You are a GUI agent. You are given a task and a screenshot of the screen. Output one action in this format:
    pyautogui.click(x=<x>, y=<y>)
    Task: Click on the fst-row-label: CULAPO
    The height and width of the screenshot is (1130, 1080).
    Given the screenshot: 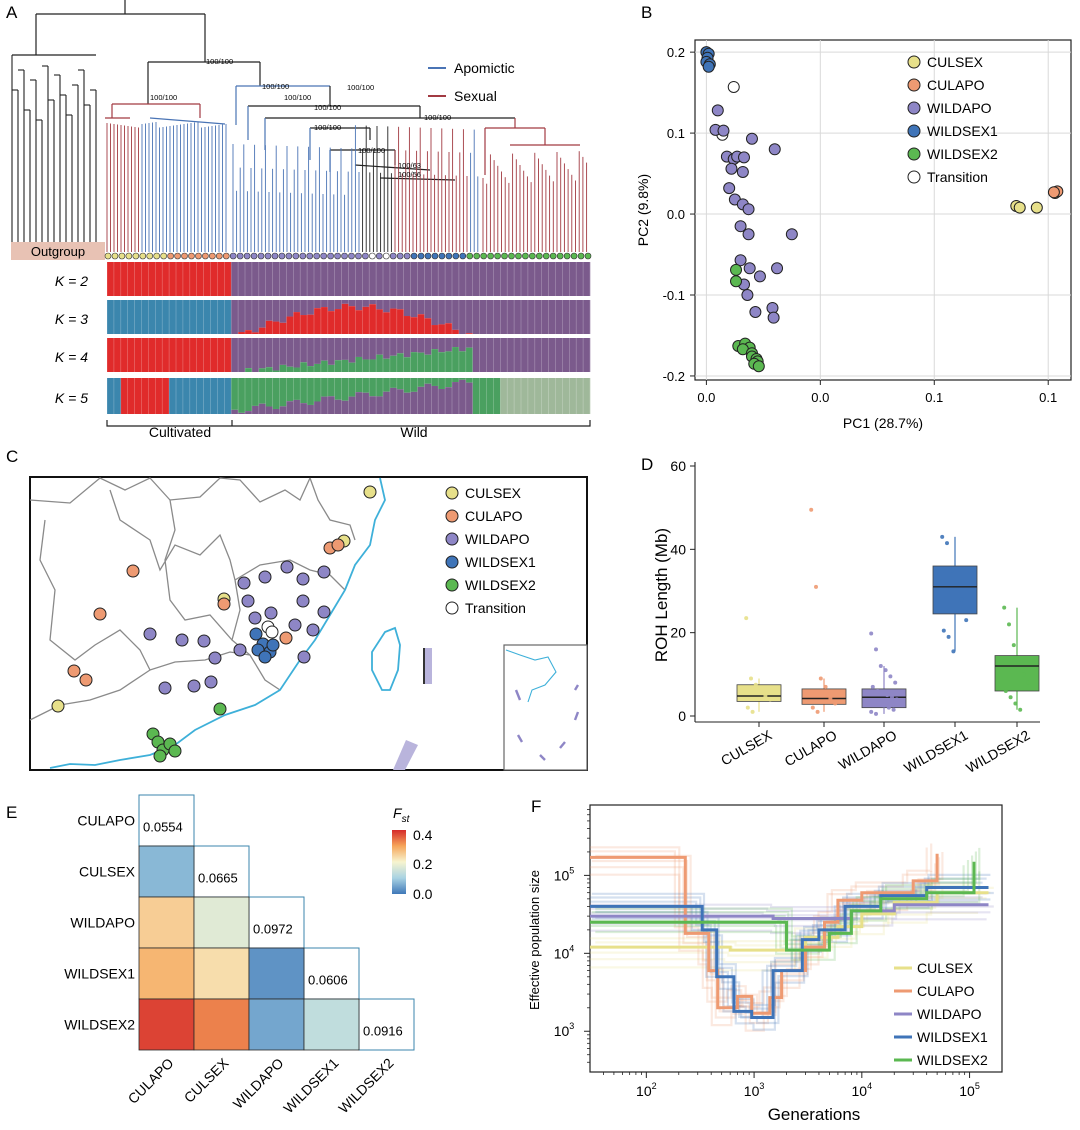 What is the action you would take?
    pyautogui.click(x=106, y=821)
    